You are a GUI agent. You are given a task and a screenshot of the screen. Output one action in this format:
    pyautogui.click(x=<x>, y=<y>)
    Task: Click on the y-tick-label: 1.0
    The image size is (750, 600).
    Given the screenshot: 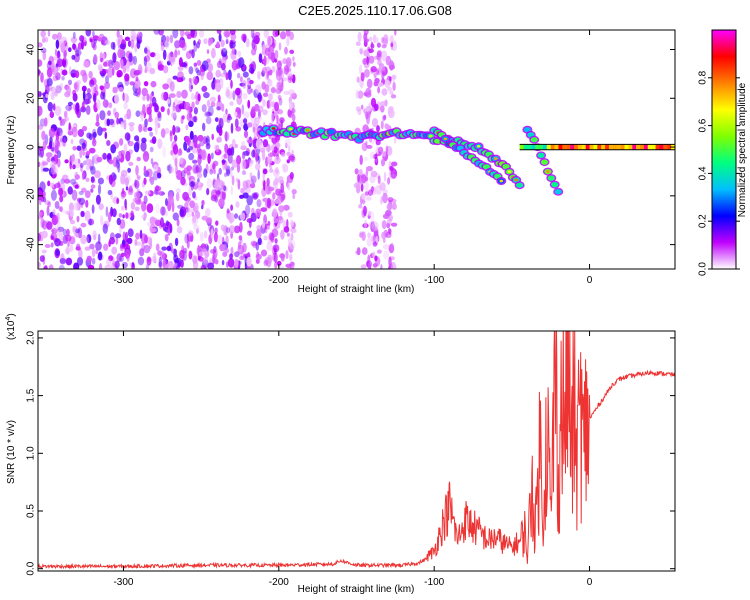 What is the action you would take?
    pyautogui.click(x=31, y=453)
    